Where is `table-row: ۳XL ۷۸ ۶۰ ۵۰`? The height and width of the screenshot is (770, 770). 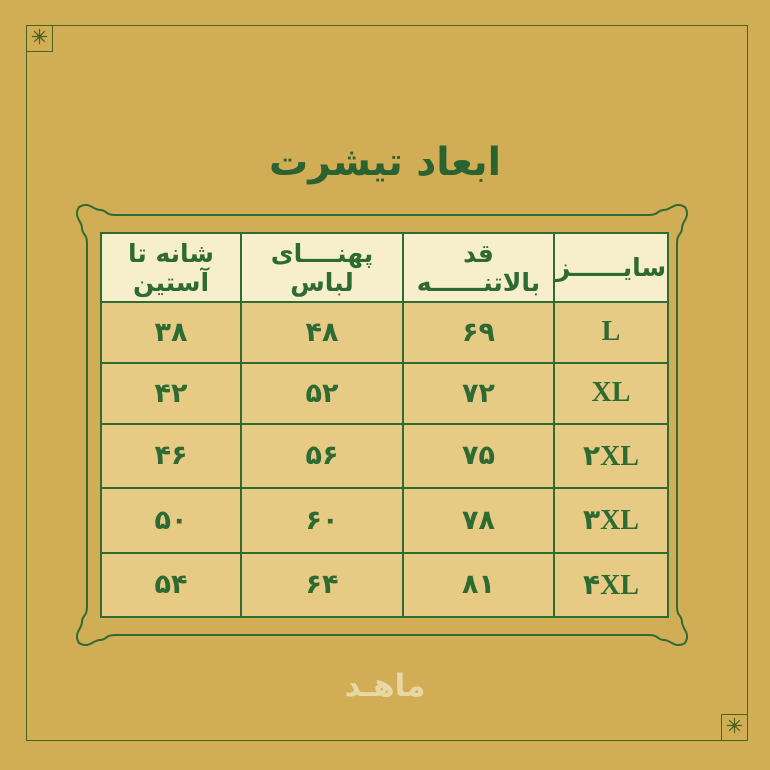 table-row: ۳XL ۷۸ ۶۰ ۵۰ is located at coordinates (384, 520).